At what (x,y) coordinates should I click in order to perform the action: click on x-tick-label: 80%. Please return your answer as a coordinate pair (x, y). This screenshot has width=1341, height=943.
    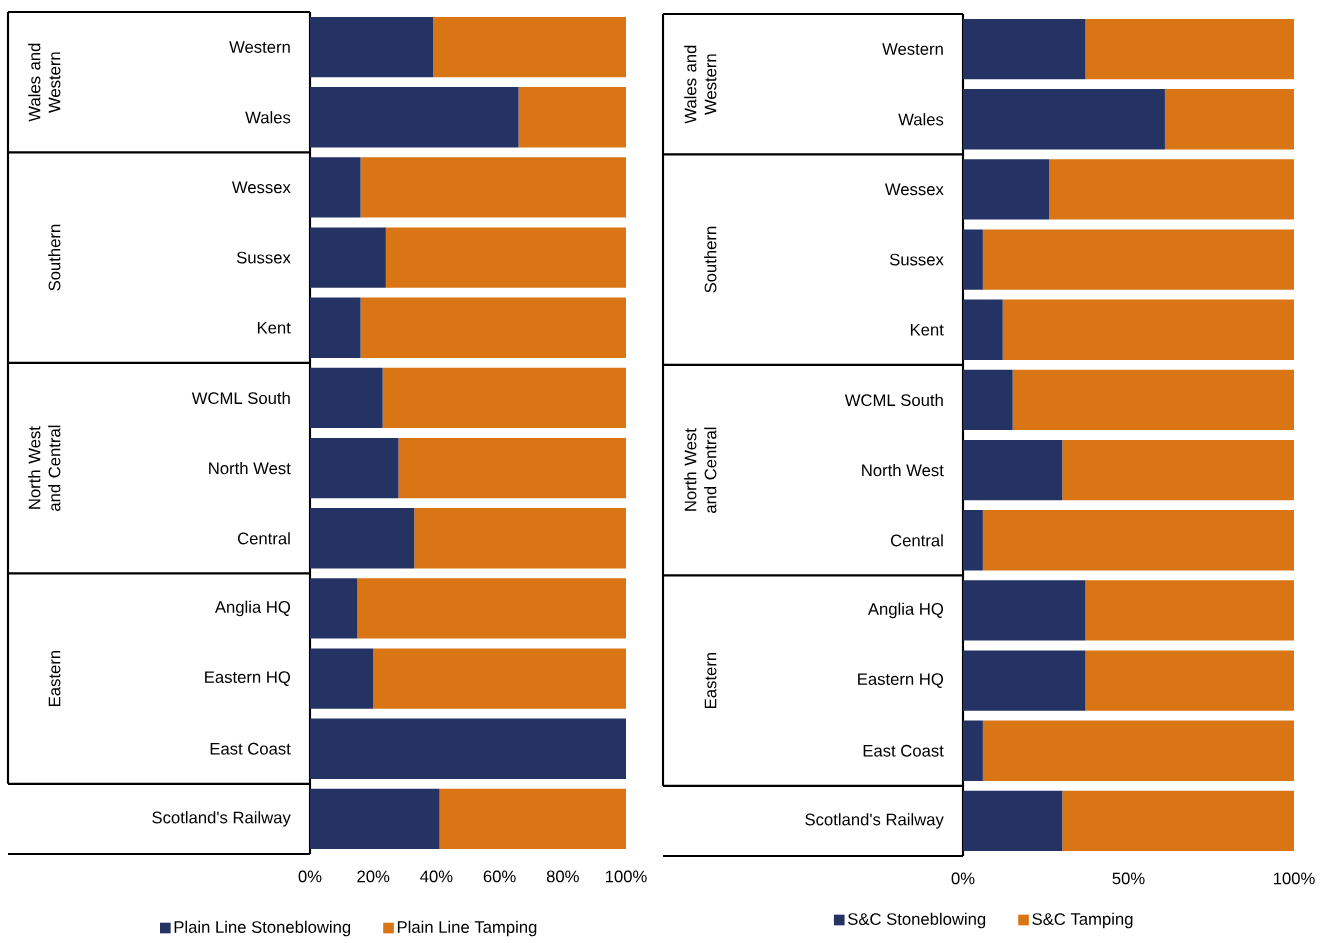
    Looking at the image, I should click on (562, 876).